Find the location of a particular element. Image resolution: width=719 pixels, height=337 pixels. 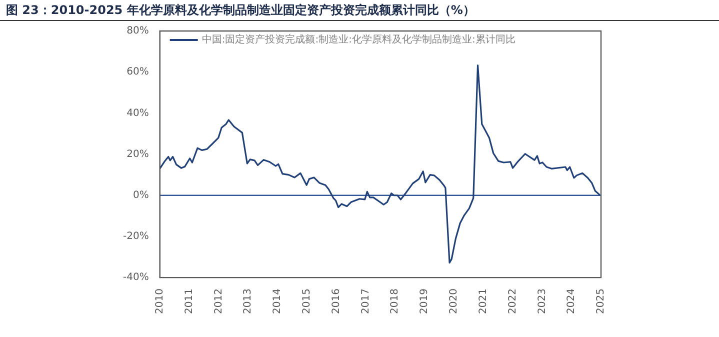

x-tick-label: 2017 is located at coordinates (366, 301).